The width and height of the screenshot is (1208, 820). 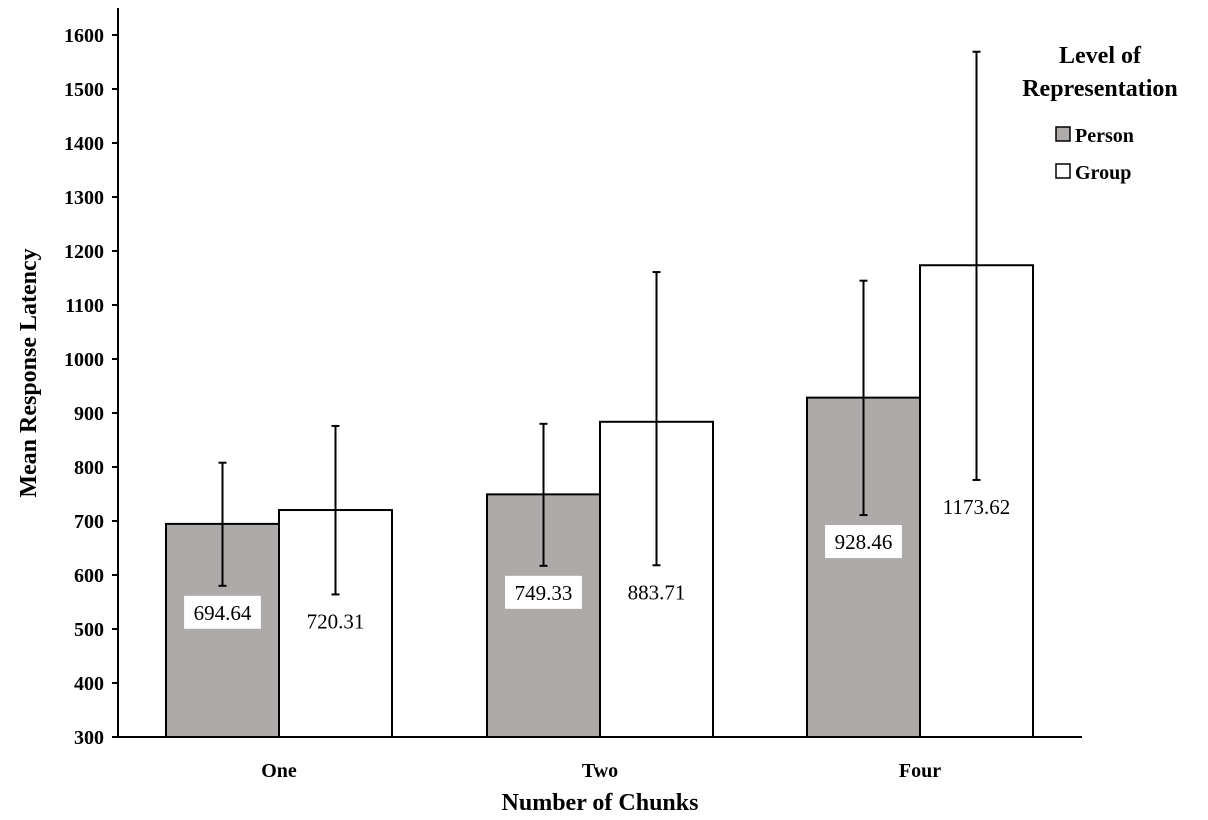 What do you see at coordinates (657, 592) in the screenshot?
I see `data-label-group-two: 883.71` at bounding box center [657, 592].